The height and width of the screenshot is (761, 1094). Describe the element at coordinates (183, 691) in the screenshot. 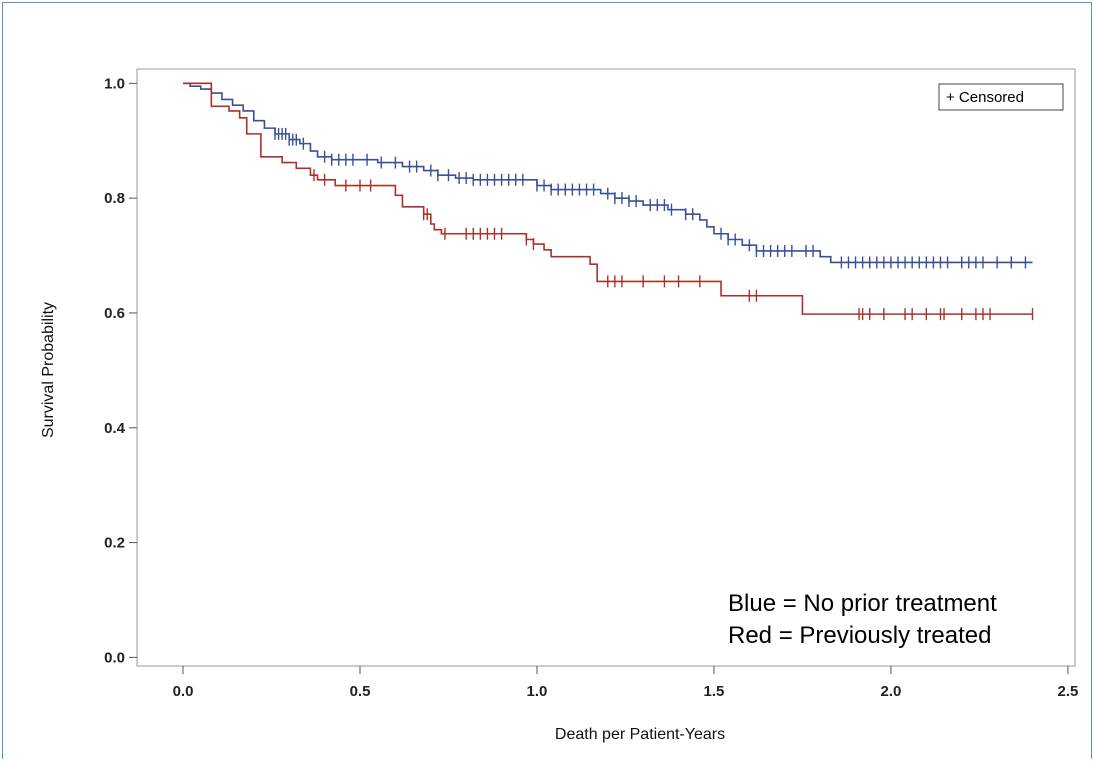

I see `x-tick-label: 0.0` at that location.